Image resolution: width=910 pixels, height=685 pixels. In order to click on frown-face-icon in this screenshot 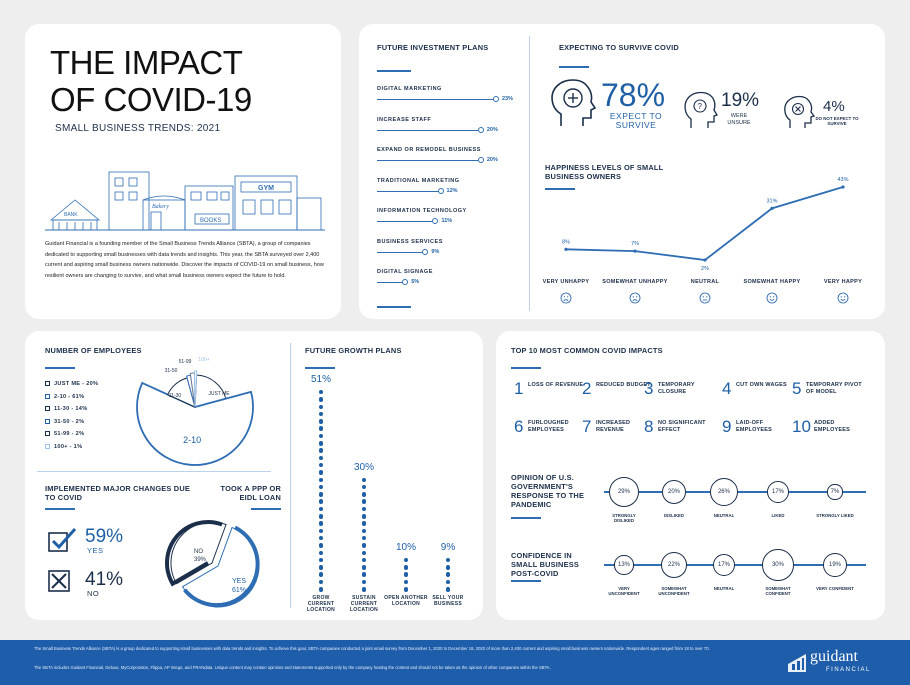, I will do `click(566, 298)`.